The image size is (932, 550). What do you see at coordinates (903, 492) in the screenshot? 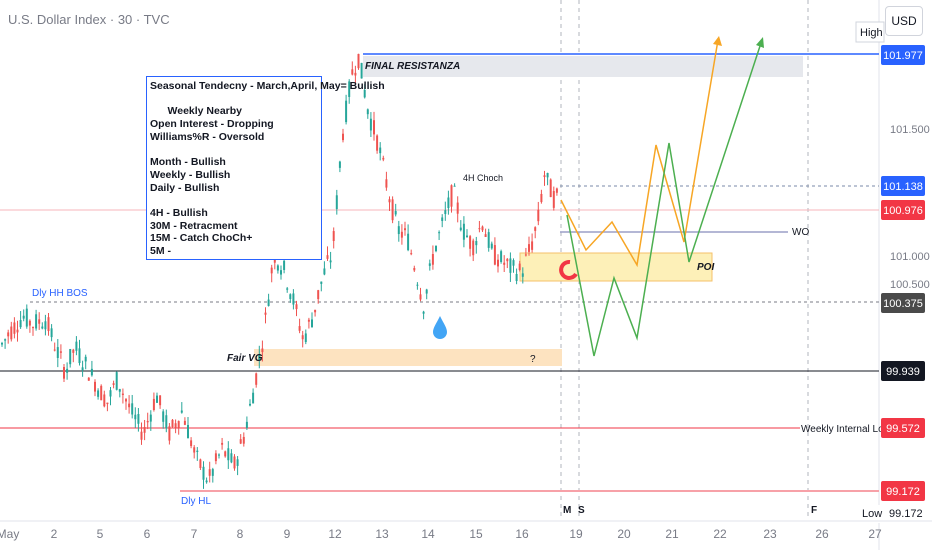
I see `price-tag-text: 99.172` at bounding box center [903, 492].